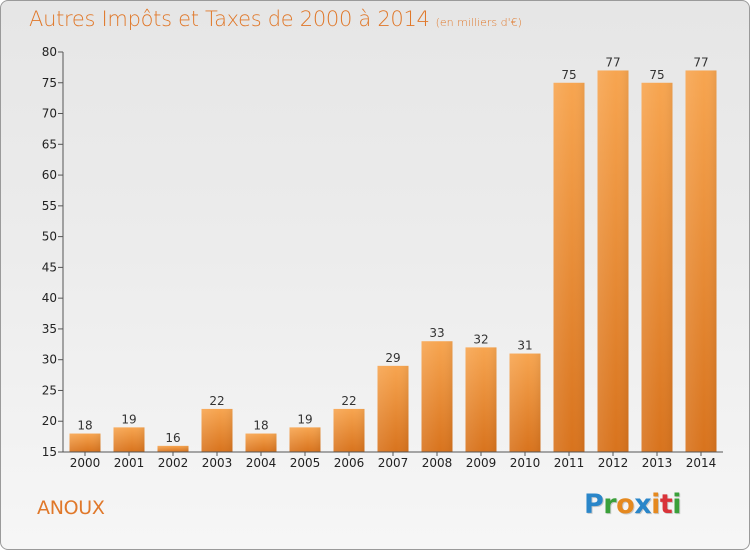 This screenshot has height=550, width=750. Describe the element at coordinates (436, 333) in the screenshot. I see `data-label-2008: 33` at that location.